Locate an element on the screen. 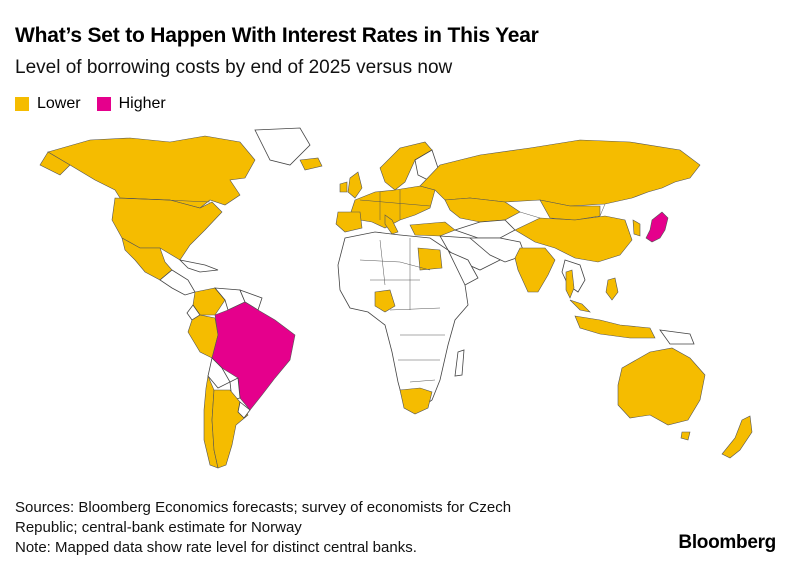 This screenshot has height=582, width=800. region-ireland is located at coordinates (343, 187).